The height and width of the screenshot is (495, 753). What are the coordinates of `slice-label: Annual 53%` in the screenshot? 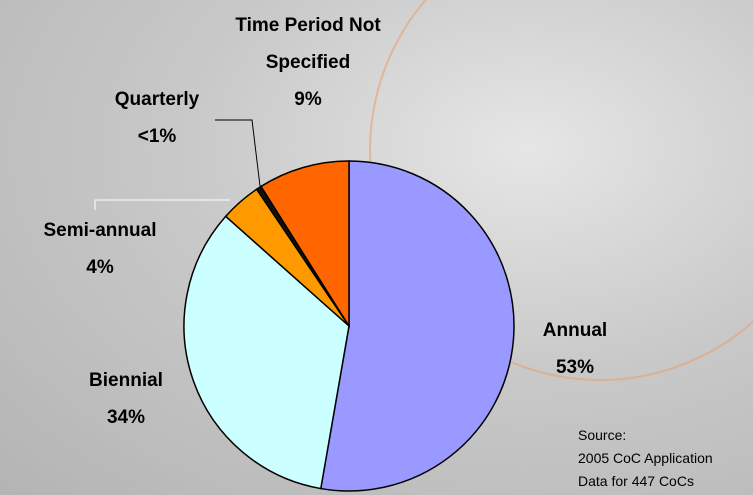 It's located at (575, 349).